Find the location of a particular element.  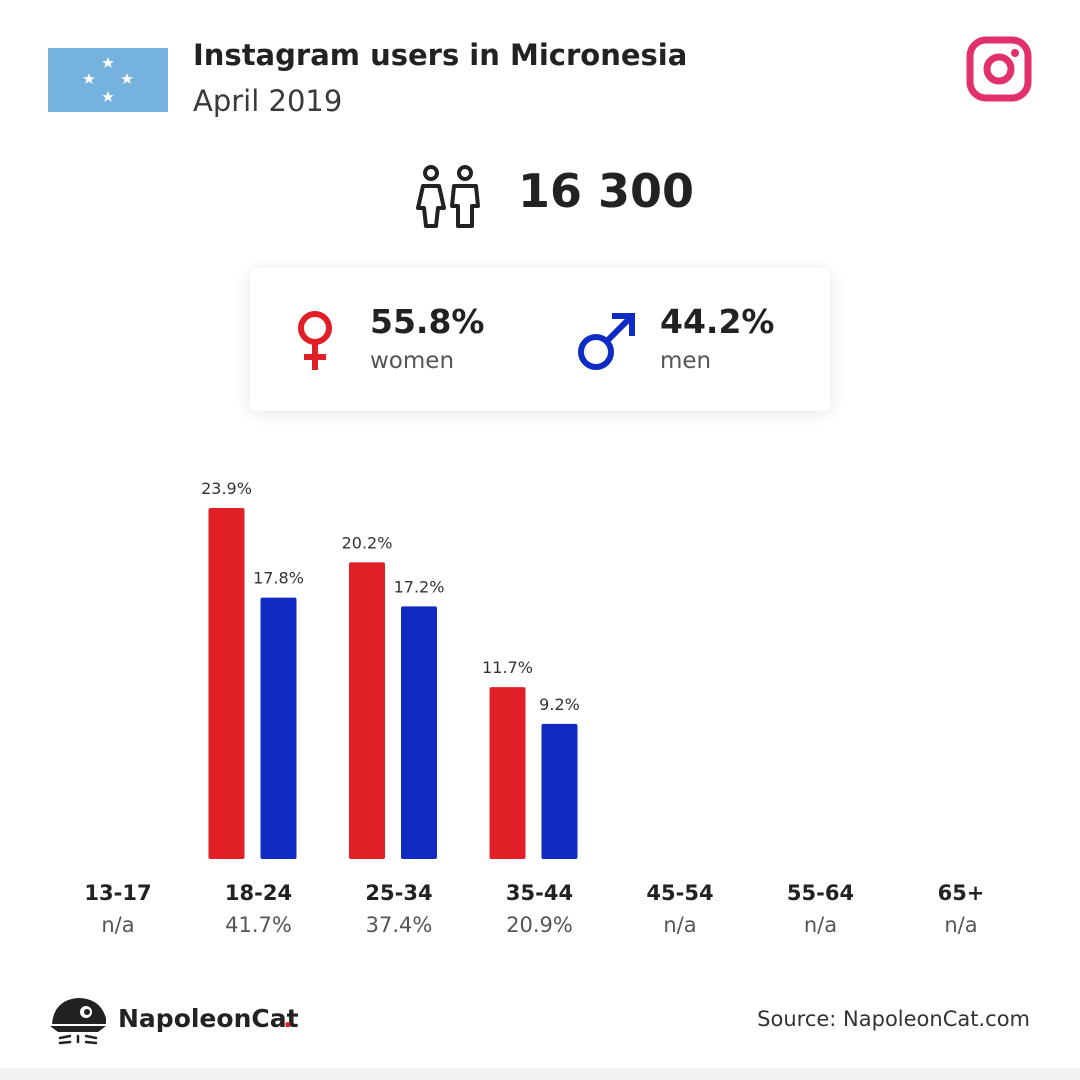

category-label-45-54: 45-54 is located at coordinates (679, 893).